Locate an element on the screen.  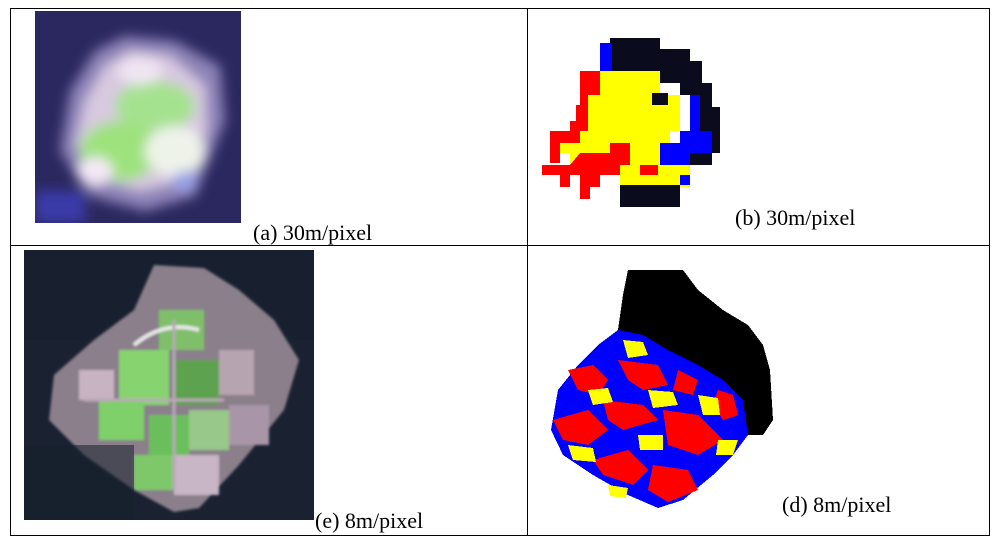
divider-vertical is located at coordinates (527, 272).